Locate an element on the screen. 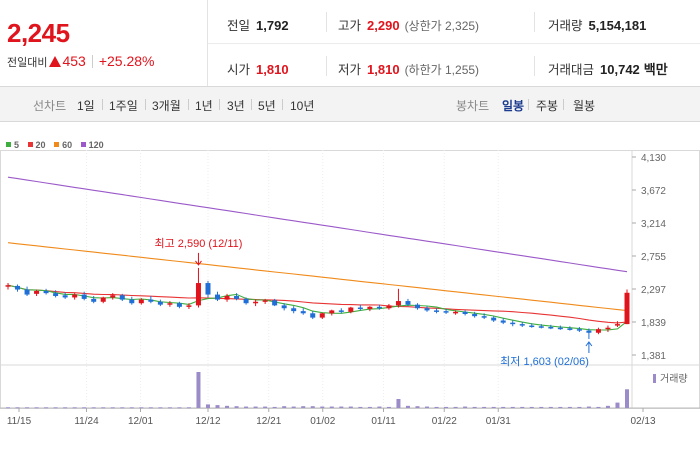 The image size is (700, 450). period-5y-button: 5년 is located at coordinates (267, 106).